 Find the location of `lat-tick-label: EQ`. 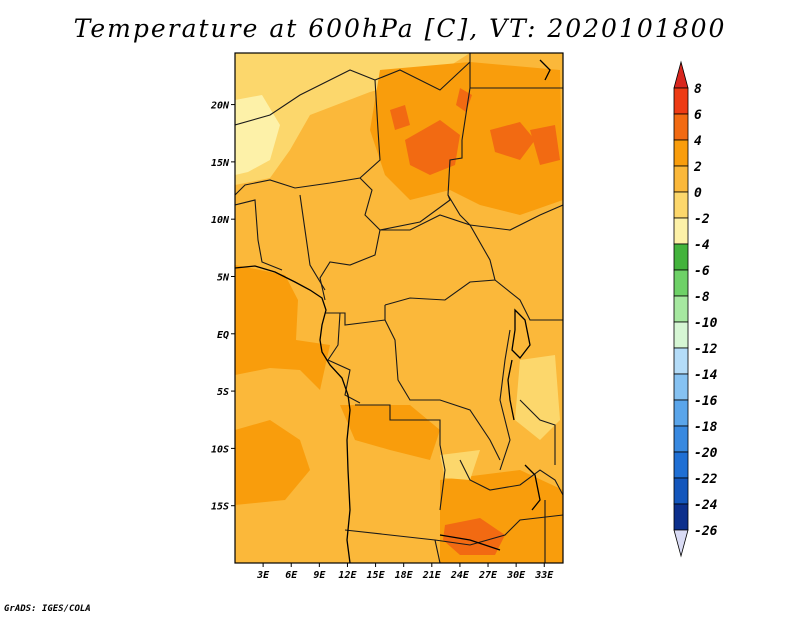

lat-tick-label: EQ is located at coordinates (223, 335).